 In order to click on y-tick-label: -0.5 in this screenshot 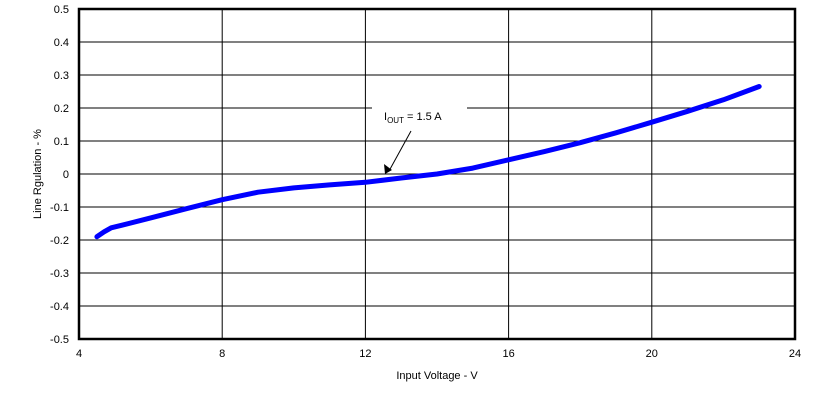, I will do `click(59, 340)`.